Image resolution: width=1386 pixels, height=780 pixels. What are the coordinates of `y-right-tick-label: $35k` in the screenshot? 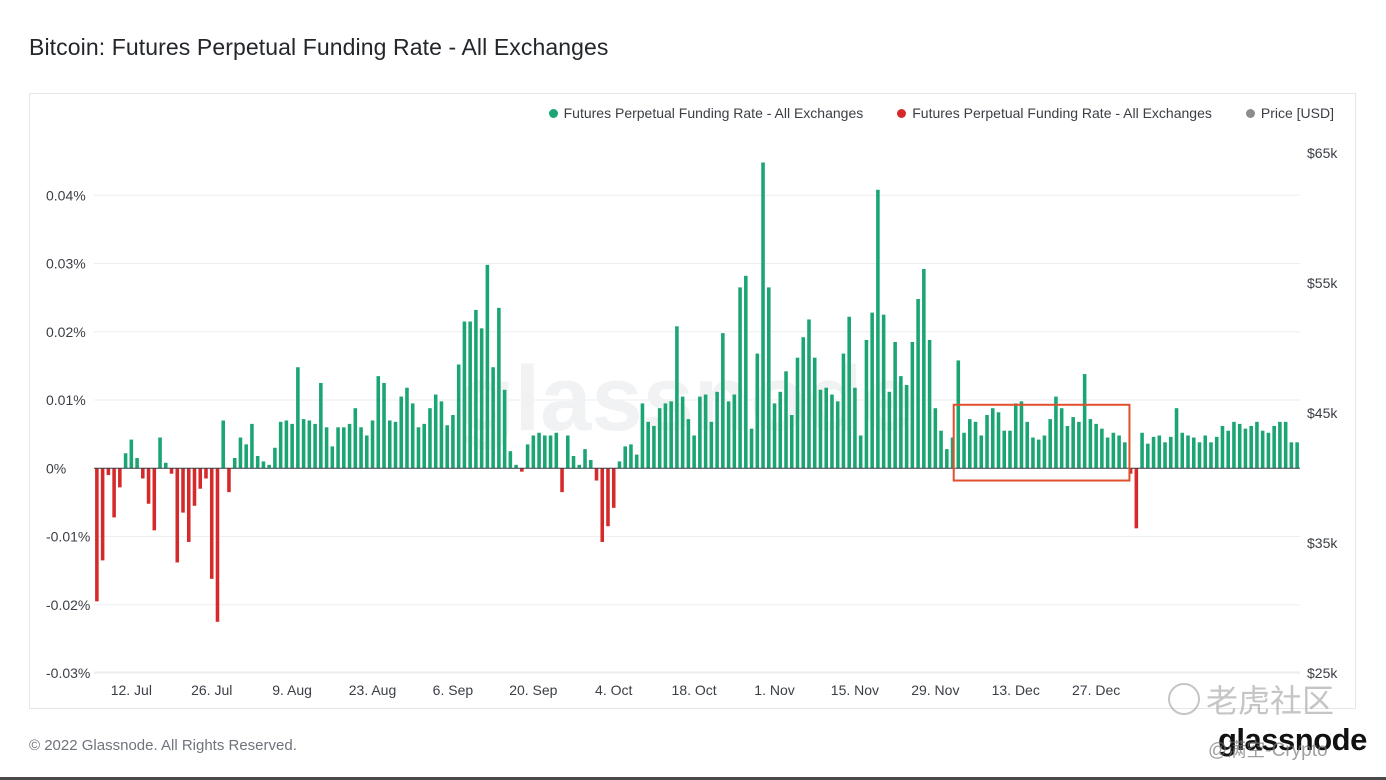 It's located at (1322, 543).